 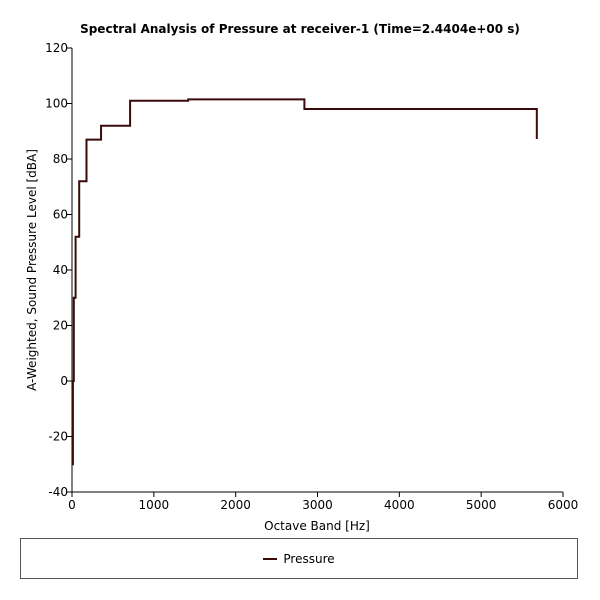 I want to click on x-tick-label: 5000, so click(x=481, y=505).